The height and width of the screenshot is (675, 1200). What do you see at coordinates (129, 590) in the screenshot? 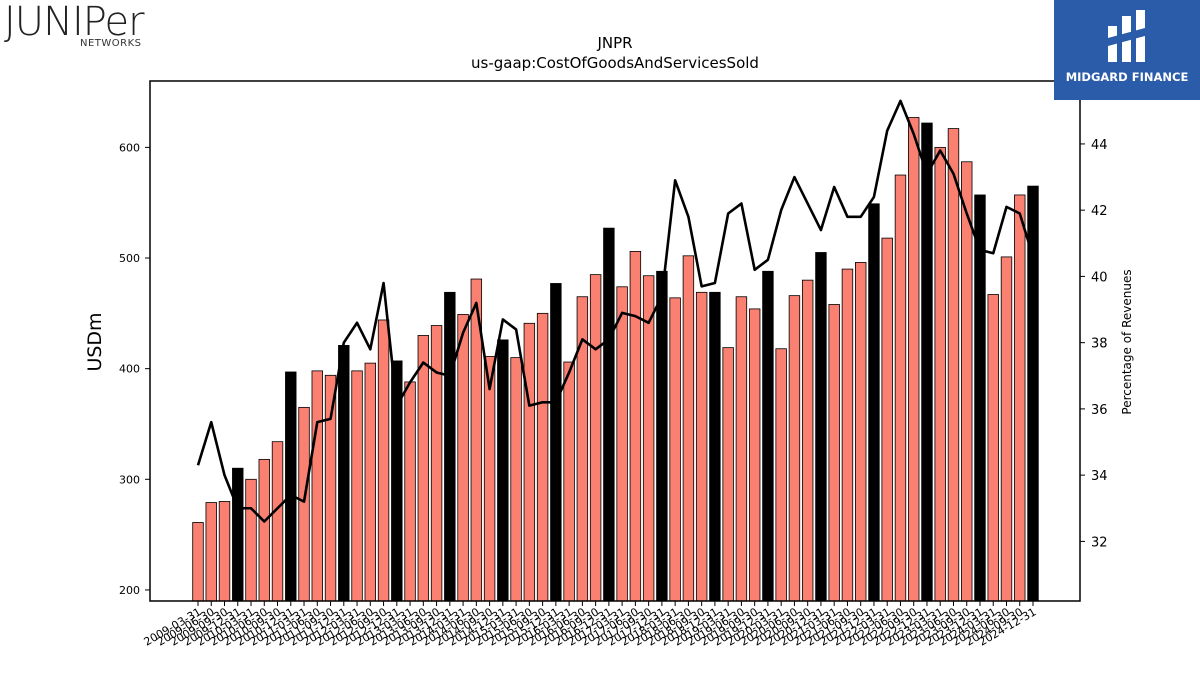
I see `y-tick-label: 200` at bounding box center [129, 590].